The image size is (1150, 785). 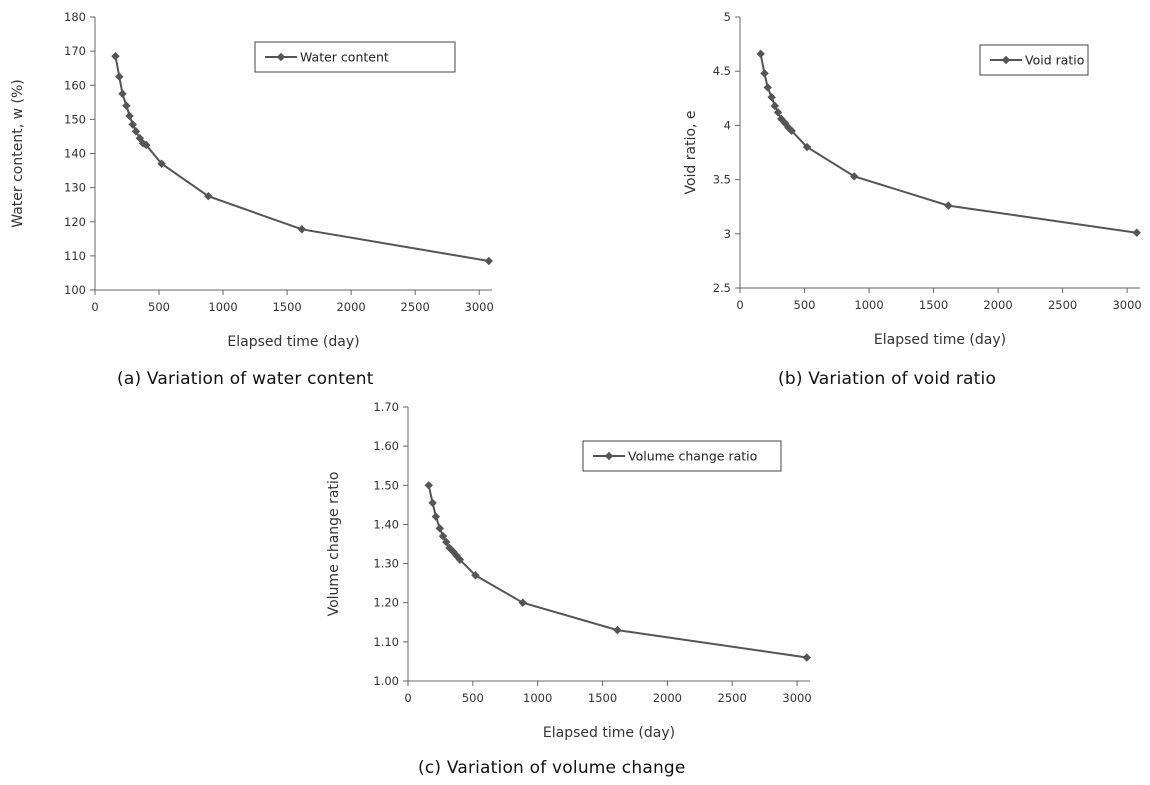 What do you see at coordinates (727, 125) in the screenshot?
I see `y-tick-label: 4` at bounding box center [727, 125].